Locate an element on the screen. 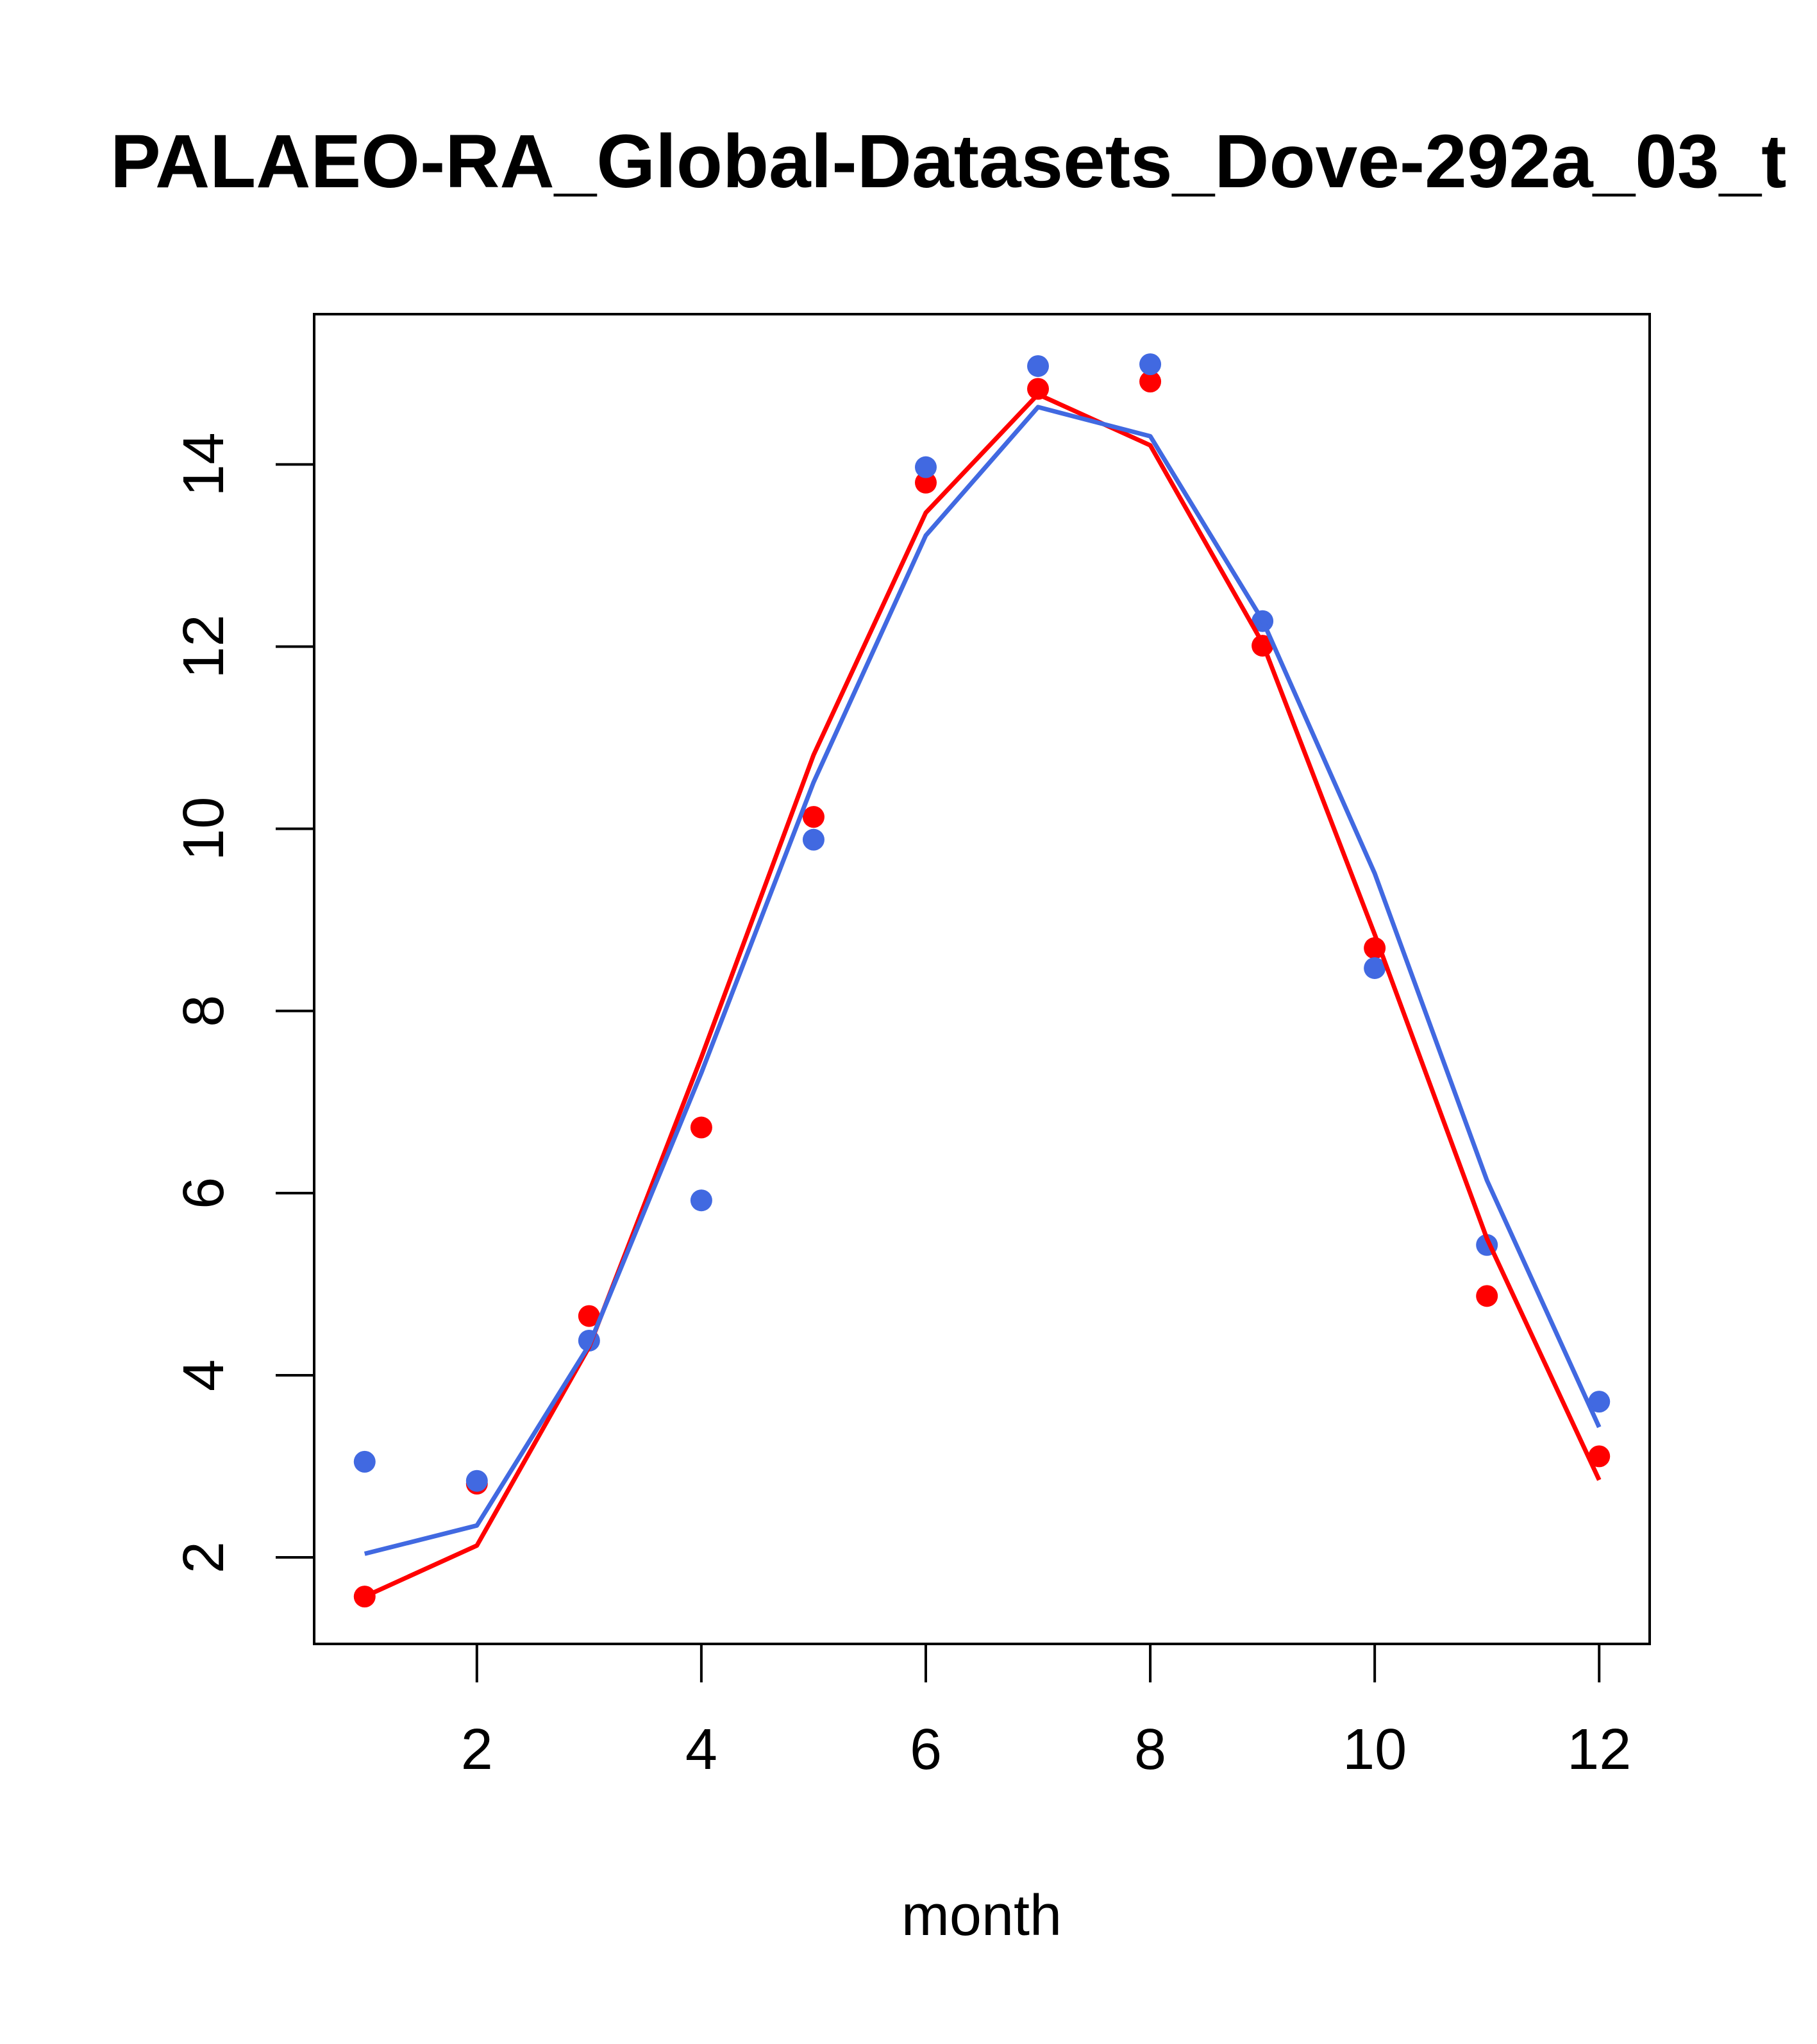  x-axis: 2 4 6 8 10 12 is located at coordinates (1046, 1712).